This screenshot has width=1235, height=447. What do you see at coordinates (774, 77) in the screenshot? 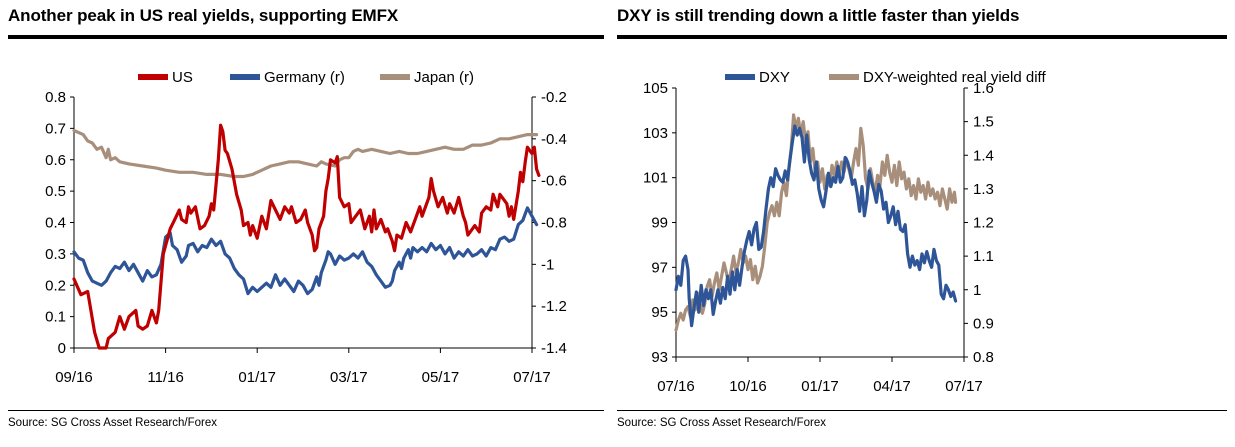
I see `legend-label: DXY` at bounding box center [774, 77].